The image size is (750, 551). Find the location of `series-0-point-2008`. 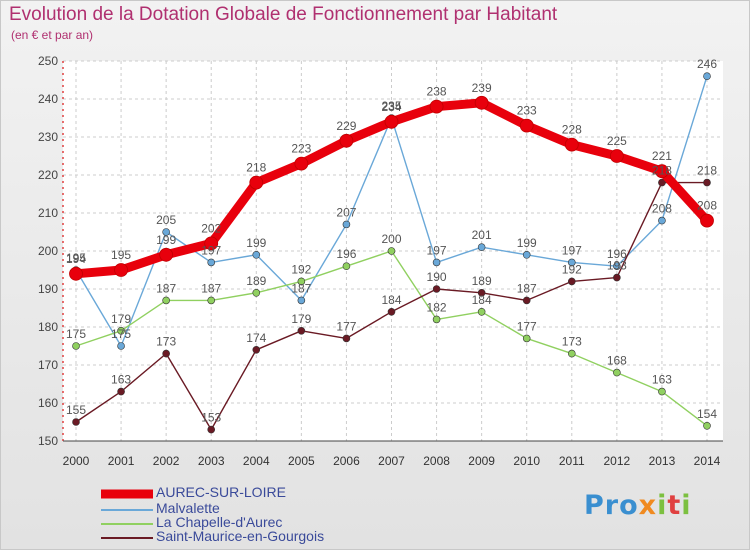

series-0-point-2008 is located at coordinates (436, 106).